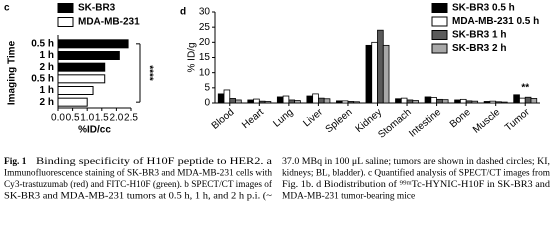  Describe the element at coordinates (348, 197) in the screenshot. I see `caption-line: MDA-MB-231 tumor-bearing mice` at that location.